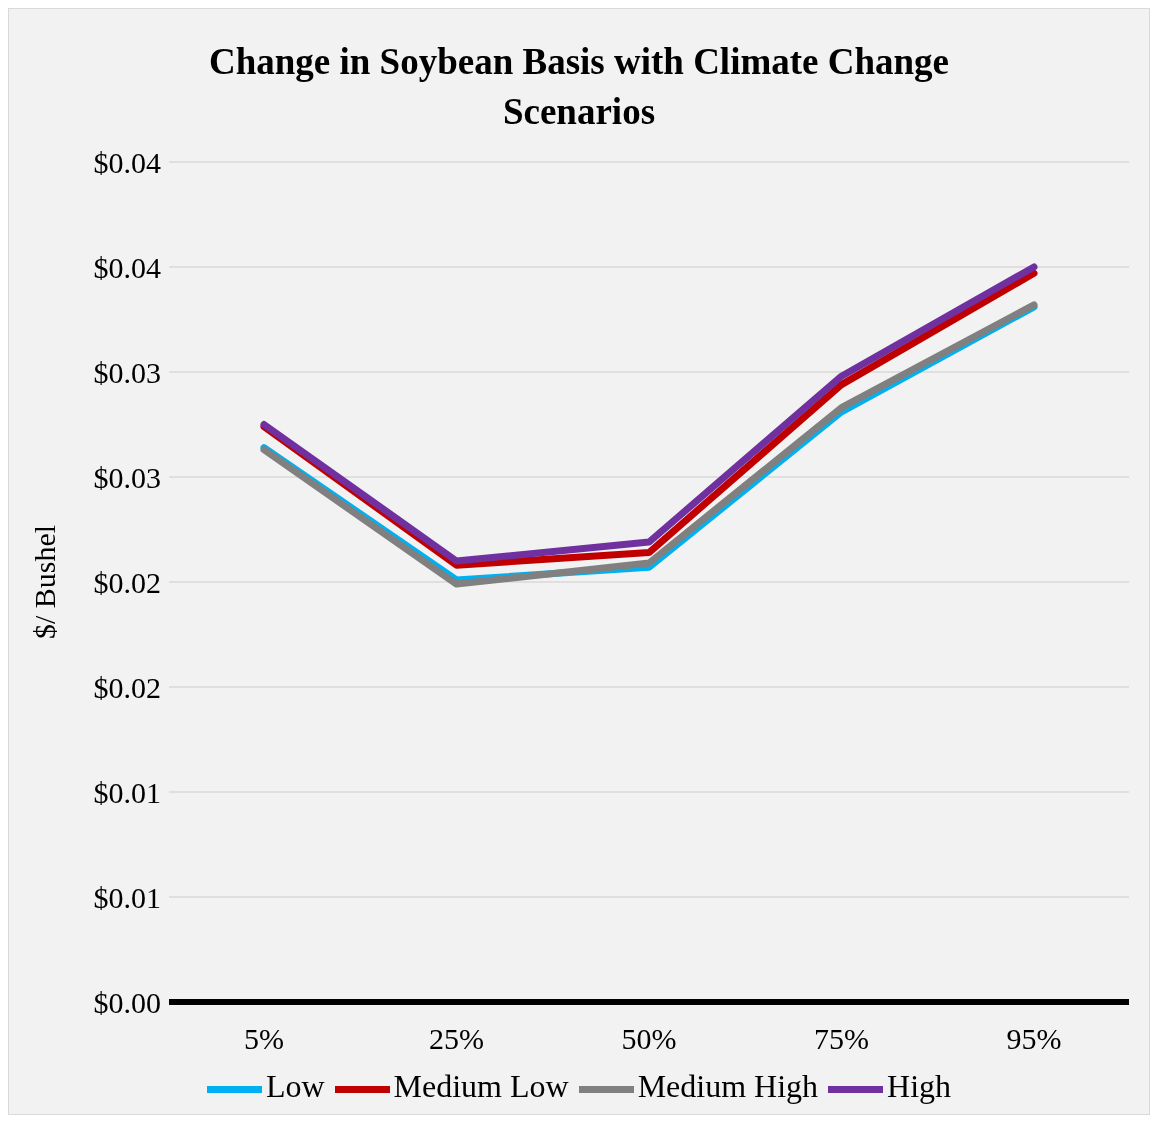 Image resolution: width=1158 pixels, height=1123 pixels. What do you see at coordinates (841, 1039) in the screenshot?
I see `x-tick-label: 75%` at bounding box center [841, 1039].